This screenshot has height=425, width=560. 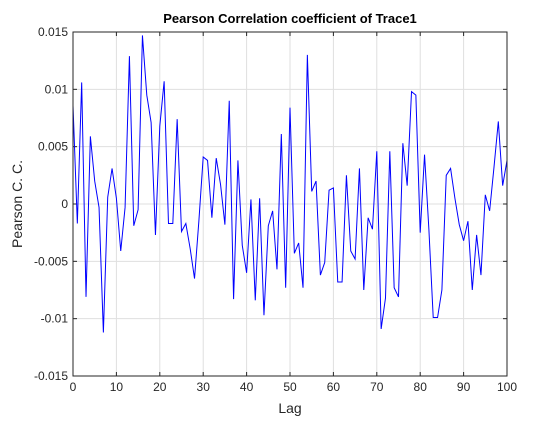 I want to click on x-tick-label: 0, so click(x=73, y=387).